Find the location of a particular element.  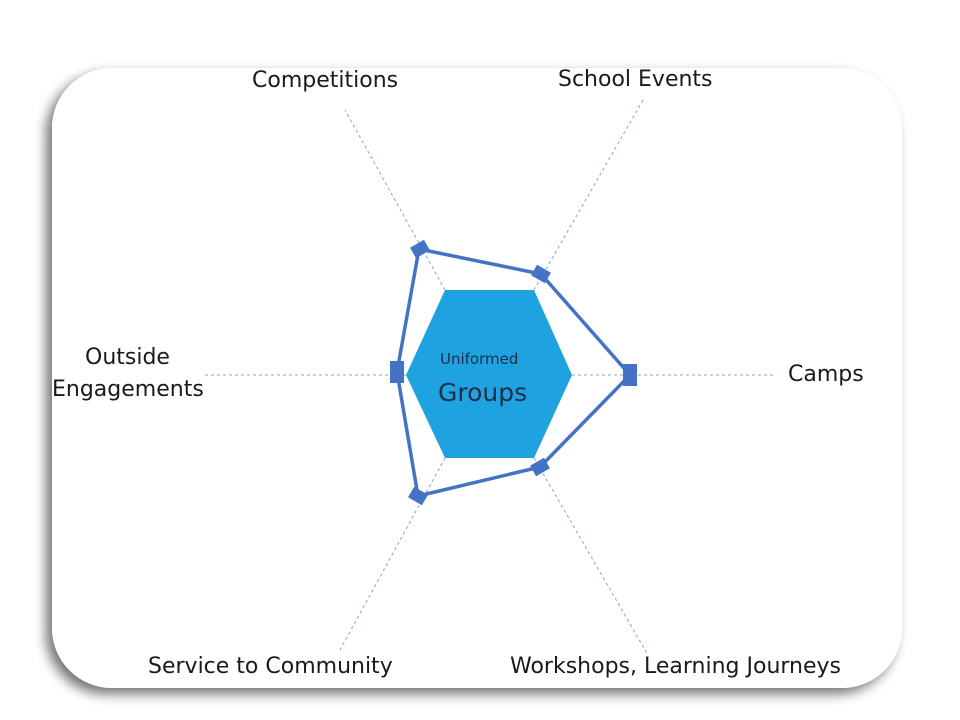

label-workshops: Workshops, Learning Journeys is located at coordinates (675, 666).